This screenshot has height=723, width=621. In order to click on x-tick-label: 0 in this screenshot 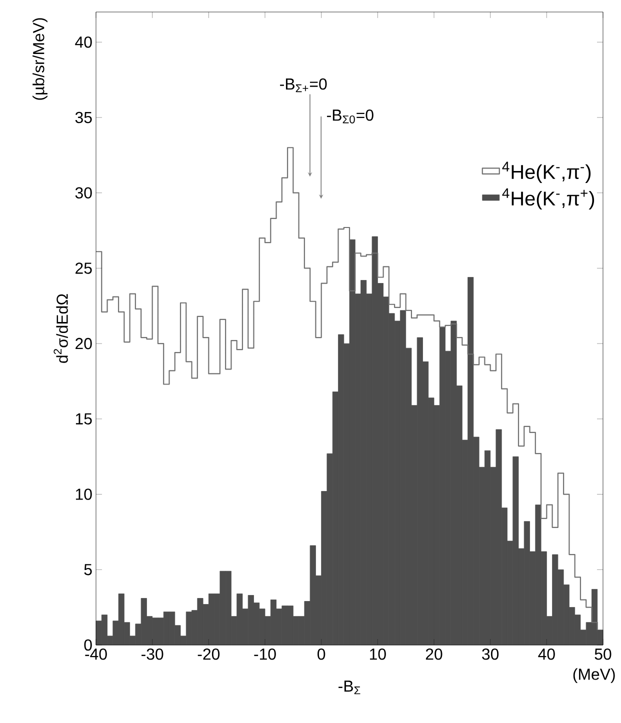, I will do `click(322, 654)`.